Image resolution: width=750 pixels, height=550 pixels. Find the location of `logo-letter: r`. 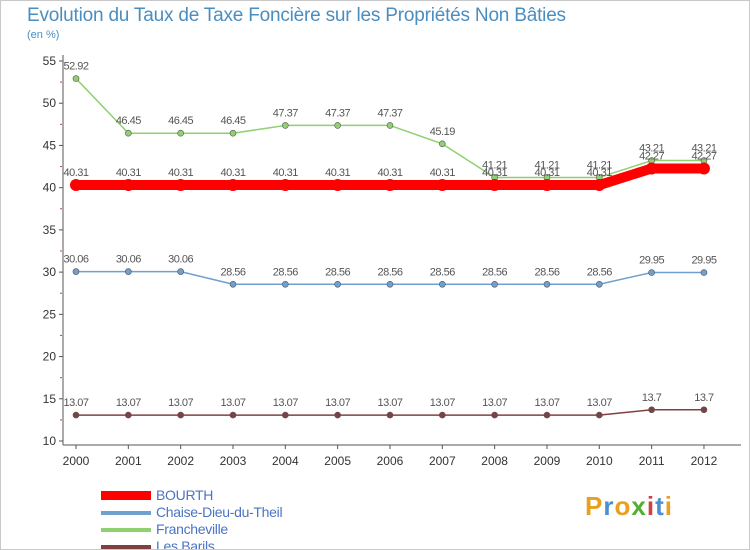

logo-letter: r is located at coordinates (609, 506).